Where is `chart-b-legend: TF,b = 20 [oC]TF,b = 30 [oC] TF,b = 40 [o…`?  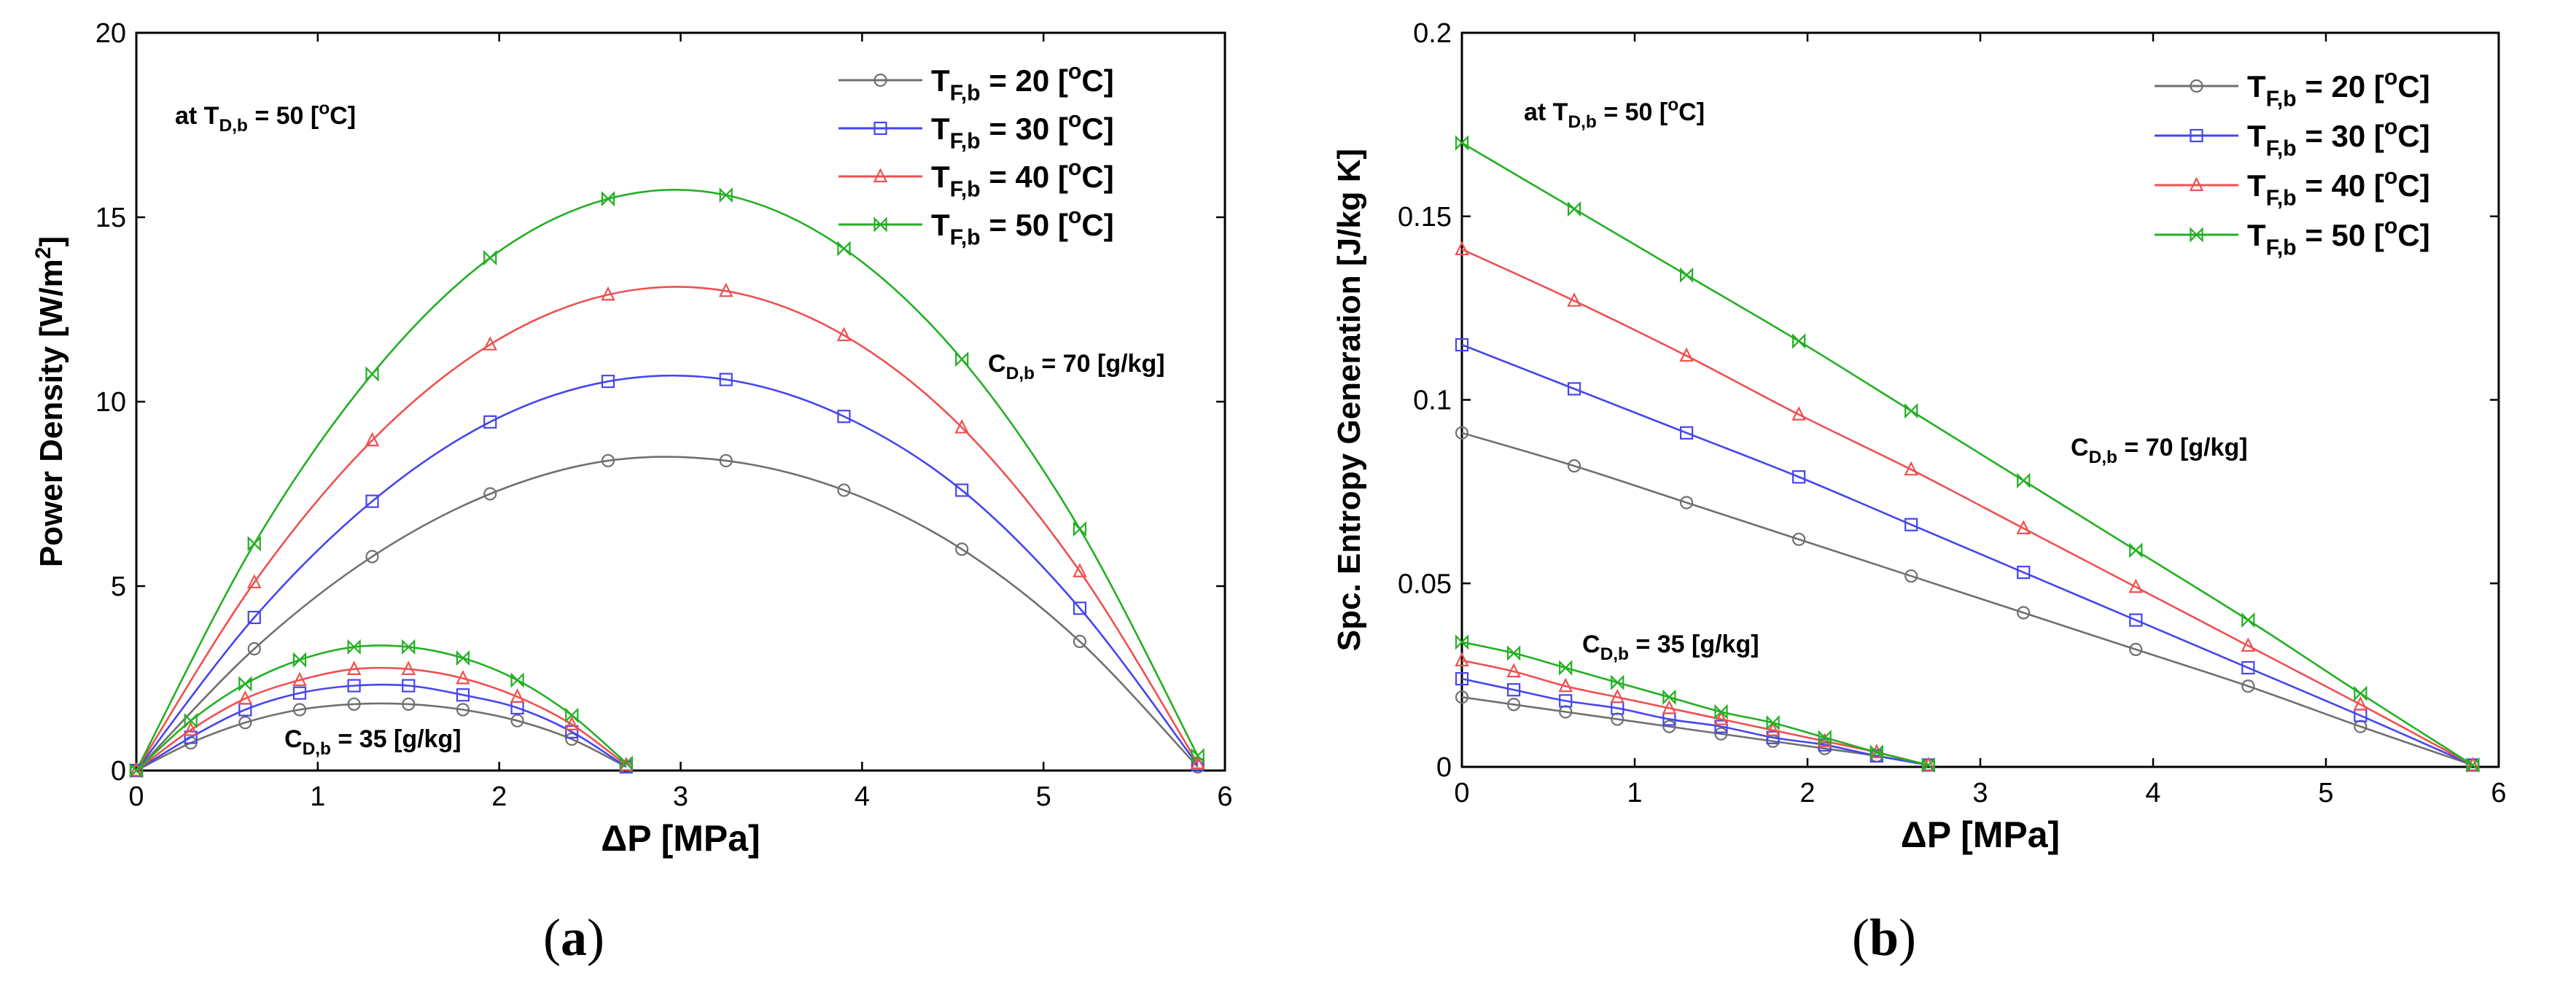
chart-b-legend: TF,b = 20 [oC]TF,b = 30 [oC] TF,b = 40 [o… is located at coordinates (2292, 163).